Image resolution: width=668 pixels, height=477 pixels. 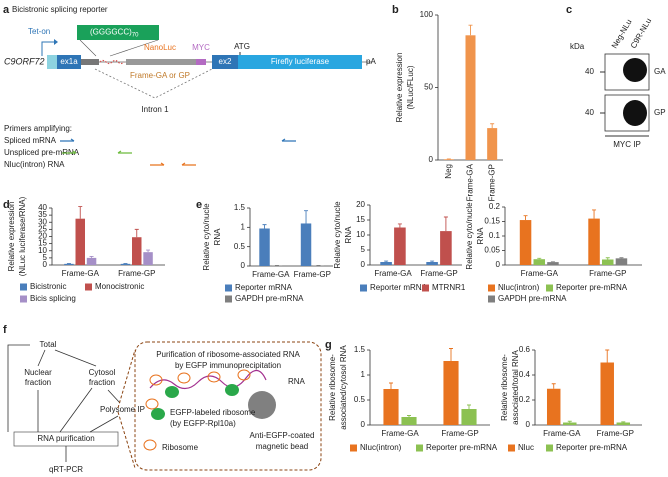 What do you see at coordinates (469, 236) in the screenshot?
I see `y-axis-label: Relative cyto/nucle` at bounding box center [469, 236].